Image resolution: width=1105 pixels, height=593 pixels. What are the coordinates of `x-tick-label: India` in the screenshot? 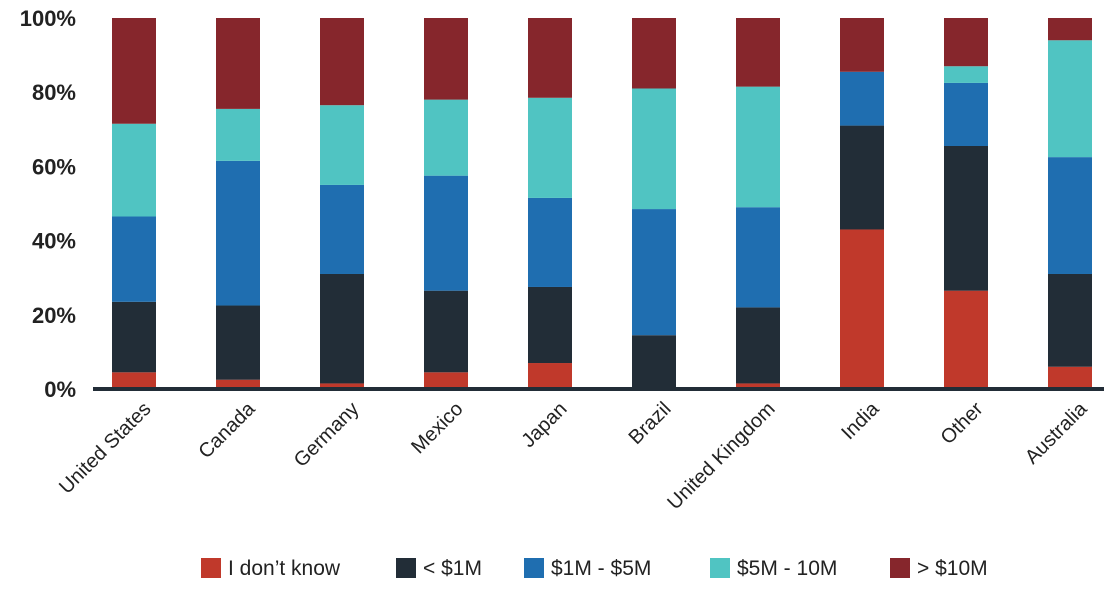 It's located at (860, 420).